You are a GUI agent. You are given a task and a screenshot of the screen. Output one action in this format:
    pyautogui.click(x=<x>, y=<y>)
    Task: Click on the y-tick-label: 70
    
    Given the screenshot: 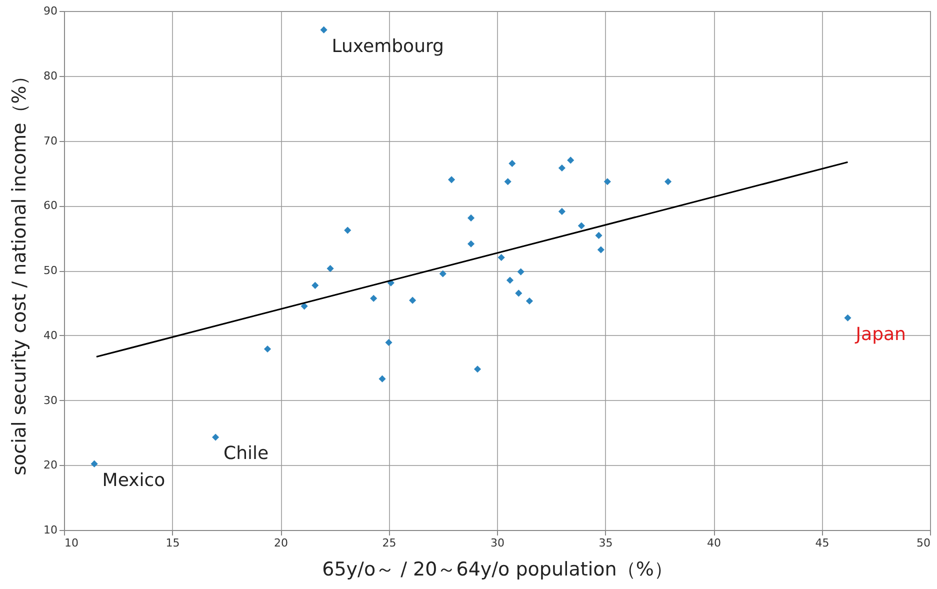 What is the action you would take?
    pyautogui.click(x=51, y=141)
    